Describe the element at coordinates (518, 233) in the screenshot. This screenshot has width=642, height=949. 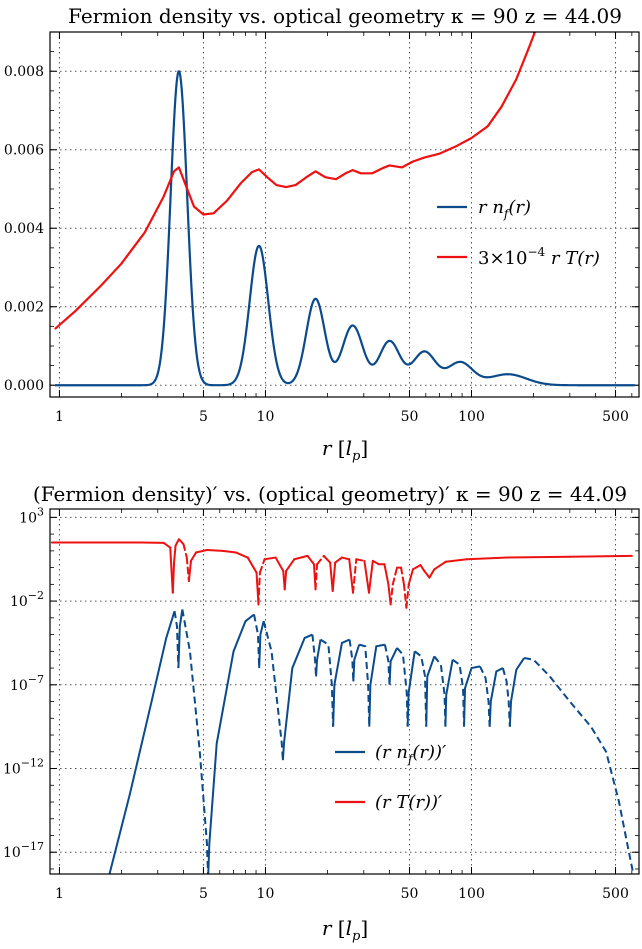
I see `top-chart-legend: r nf(r) 3×10−4 r T(r)` at that location.